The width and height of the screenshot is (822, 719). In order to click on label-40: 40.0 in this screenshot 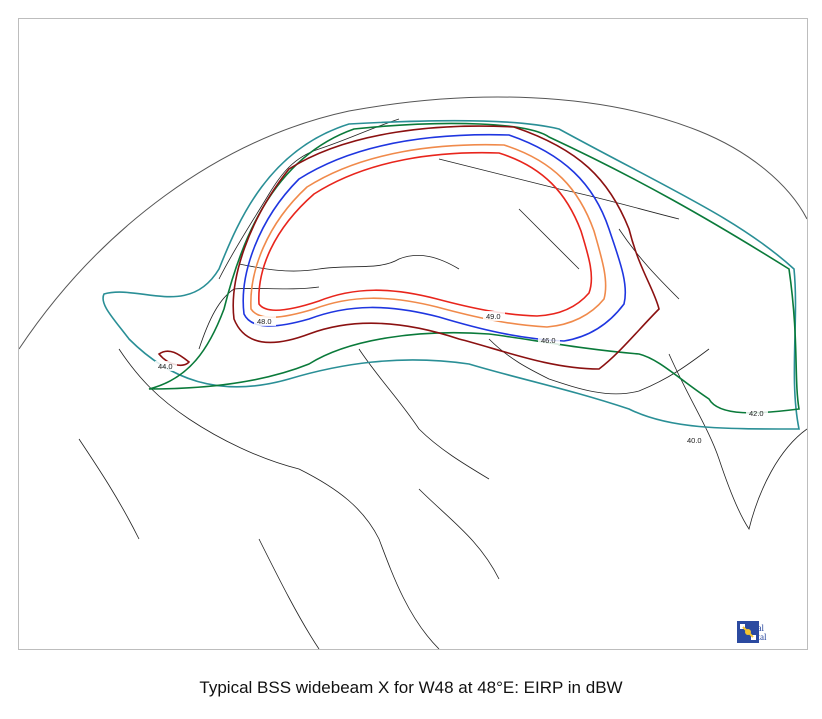, I will do `click(695, 440)`.